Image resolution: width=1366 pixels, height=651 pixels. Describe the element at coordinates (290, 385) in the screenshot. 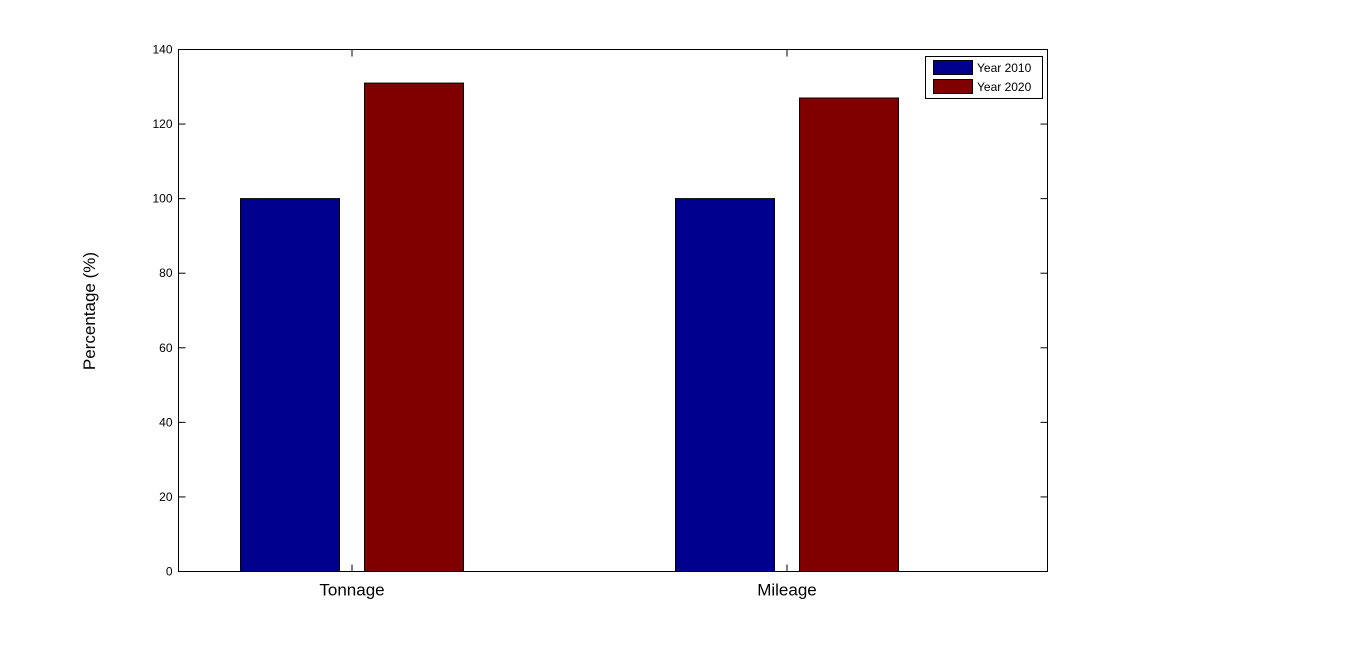

I see `bar-tonnage-year-2010` at that location.